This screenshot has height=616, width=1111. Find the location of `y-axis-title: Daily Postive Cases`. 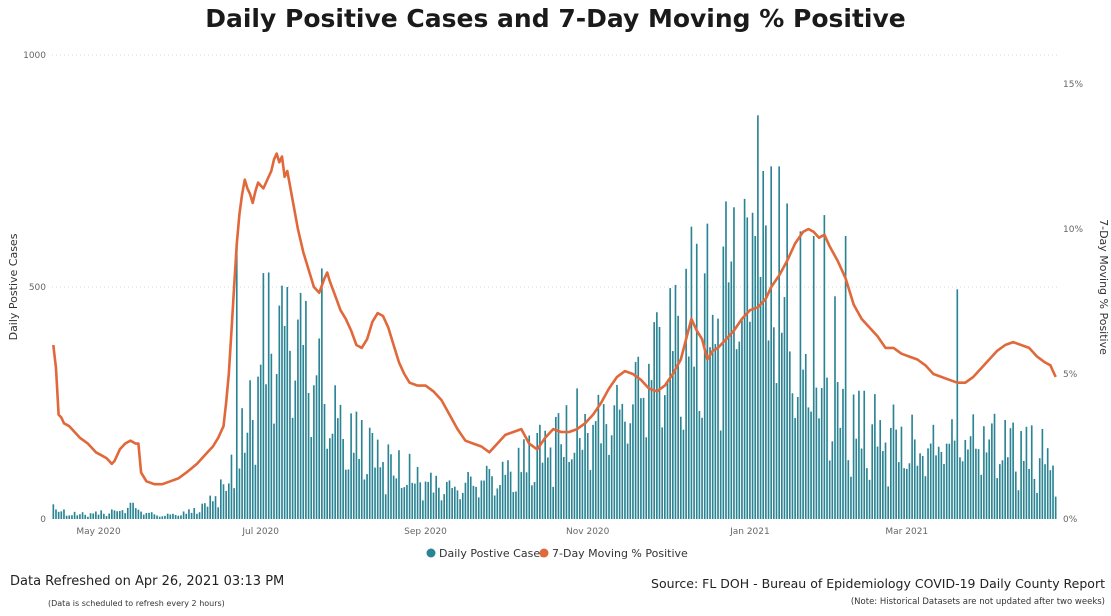

y-axis-title: Daily Postive Cases is located at coordinates (13, 286).